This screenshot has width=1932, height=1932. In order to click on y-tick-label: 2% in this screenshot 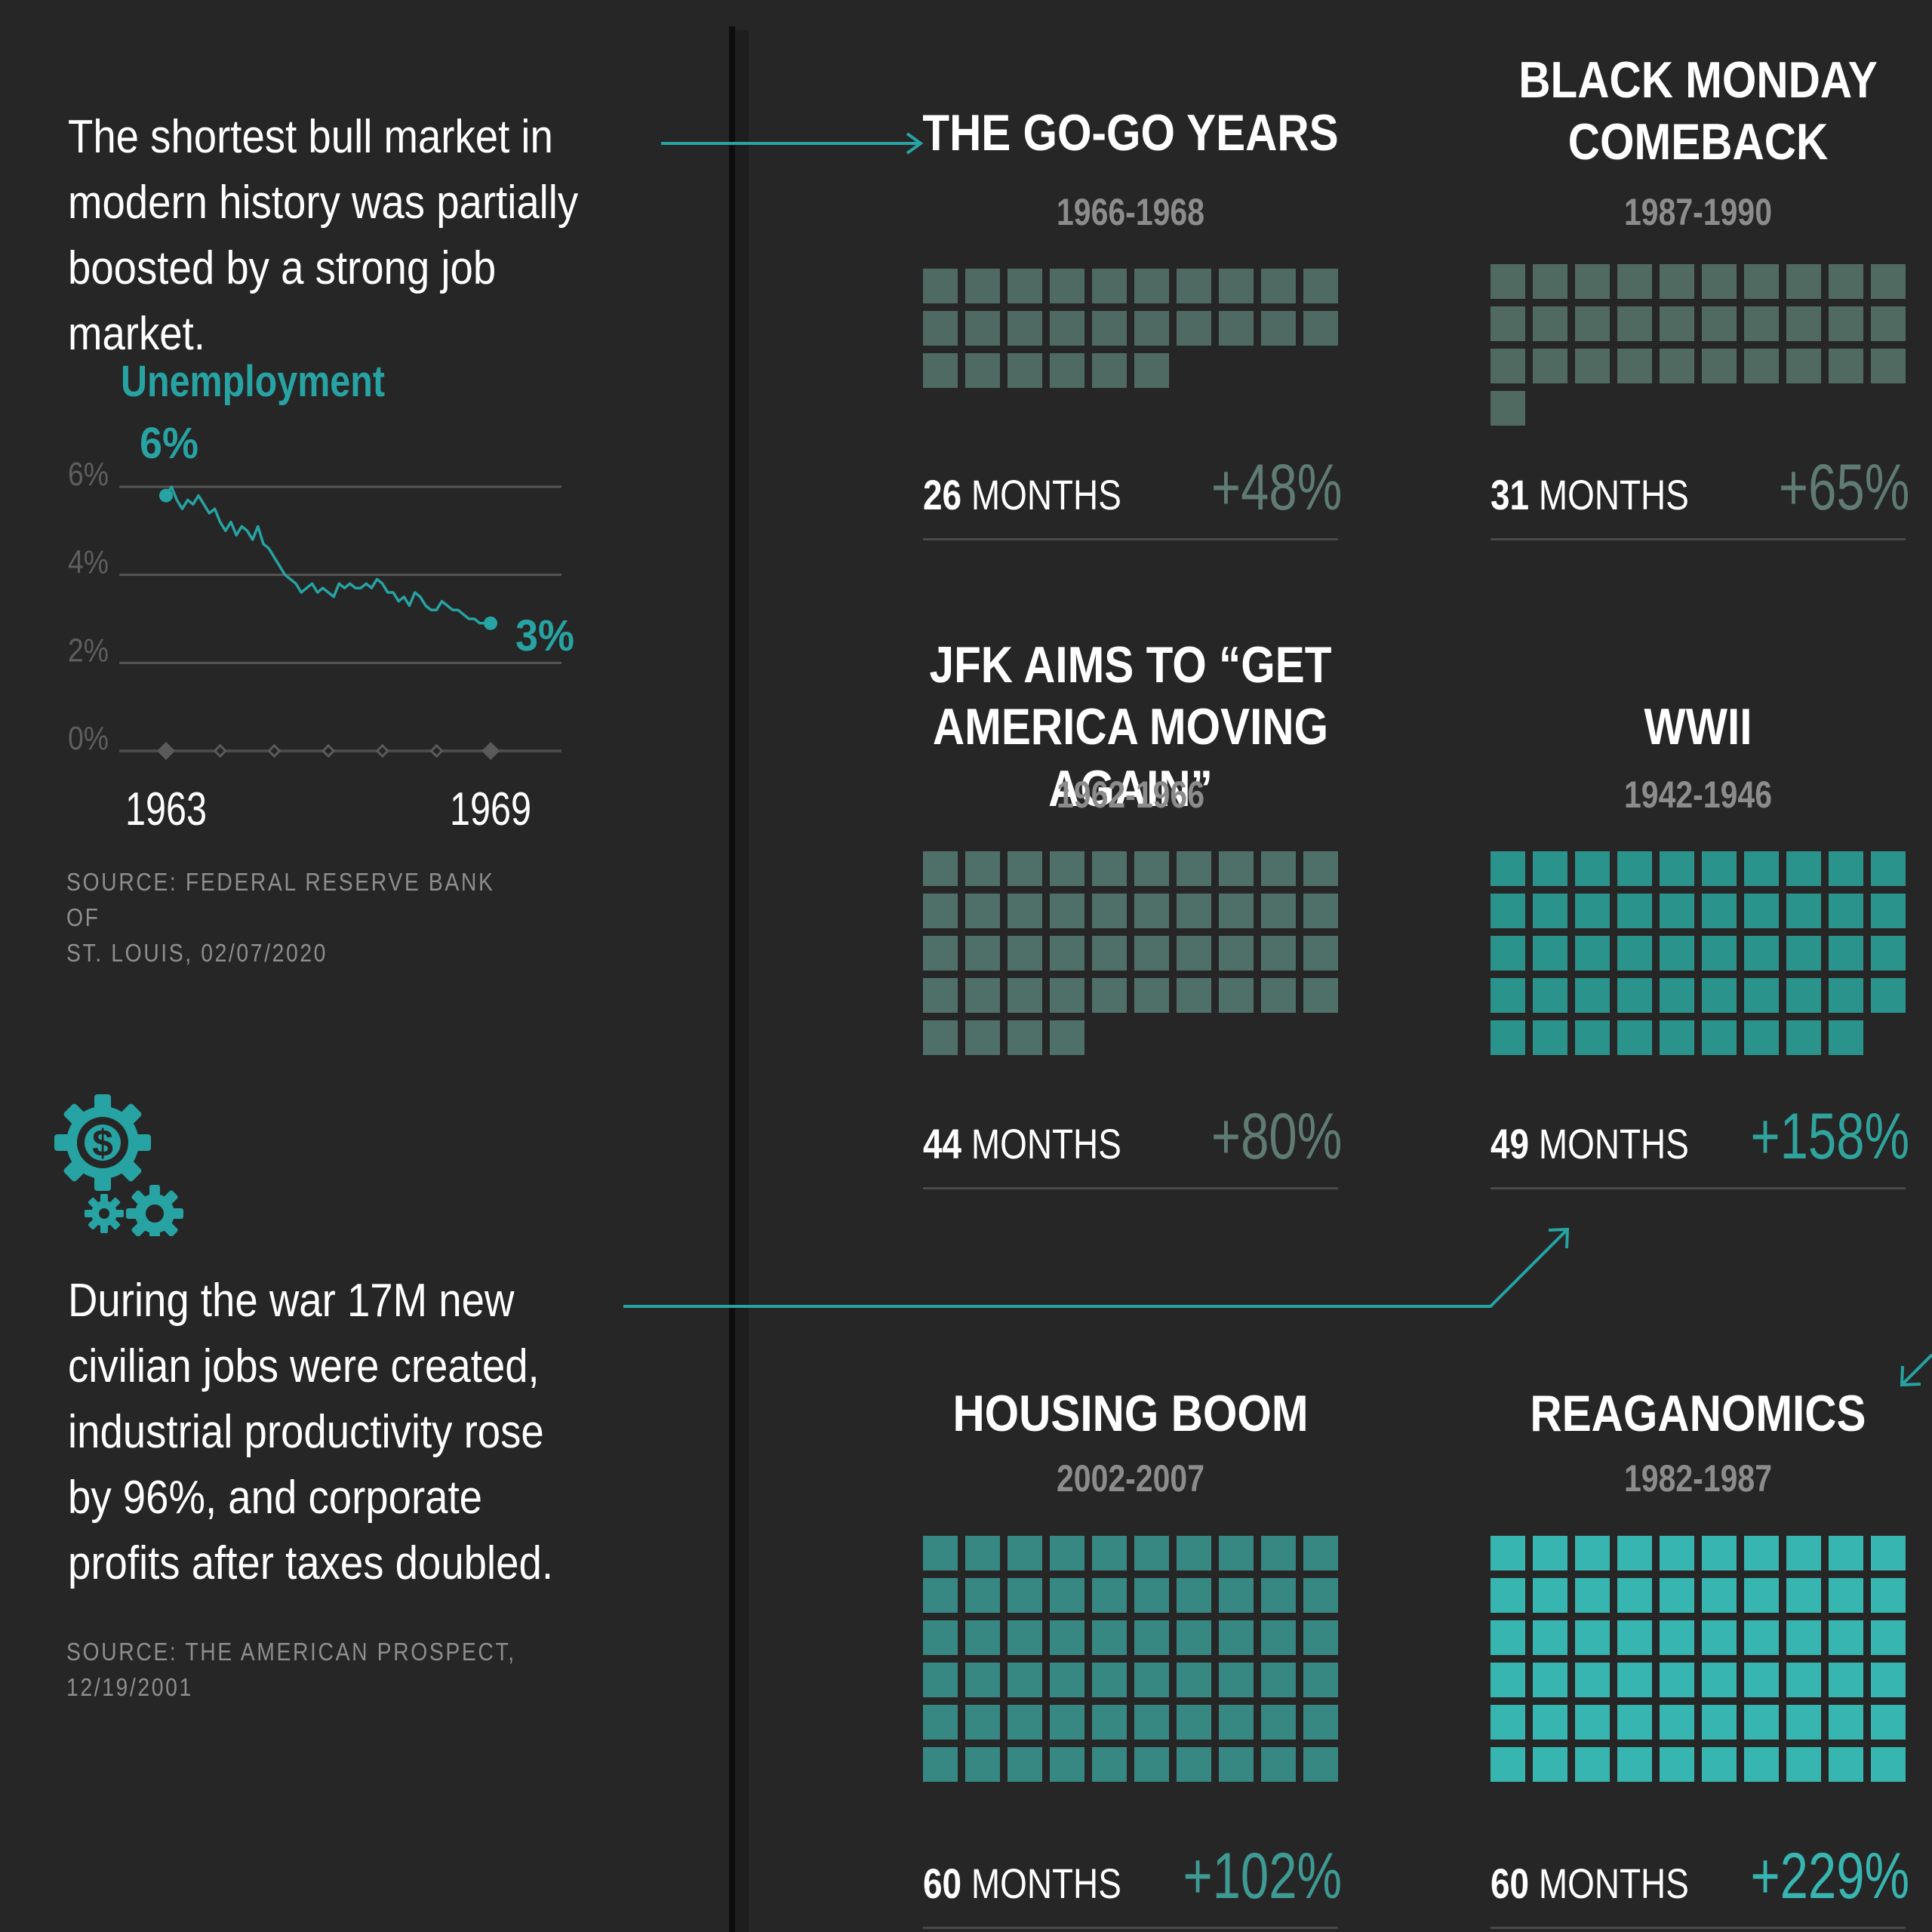, I will do `click(88, 650)`.